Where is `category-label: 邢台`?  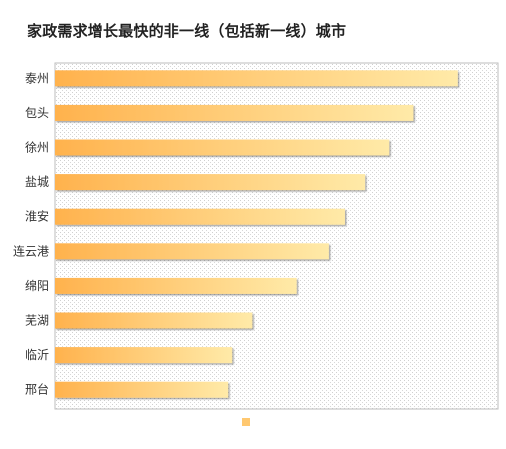
category-label: 邢台 is located at coordinates (37, 389).